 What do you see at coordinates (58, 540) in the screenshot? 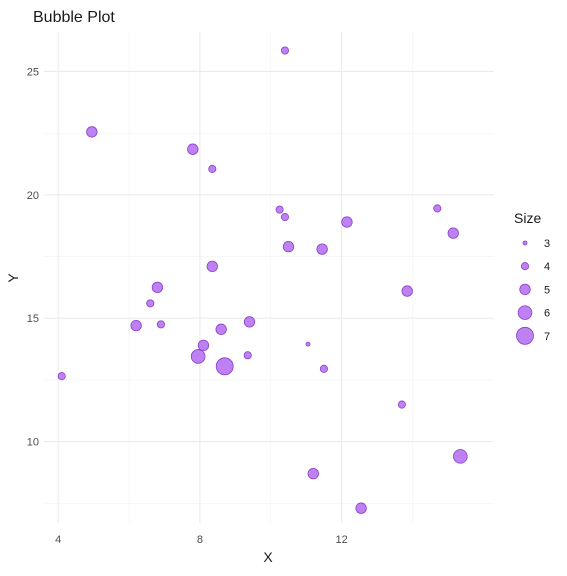
I see `x-tick-label: 4` at bounding box center [58, 540].